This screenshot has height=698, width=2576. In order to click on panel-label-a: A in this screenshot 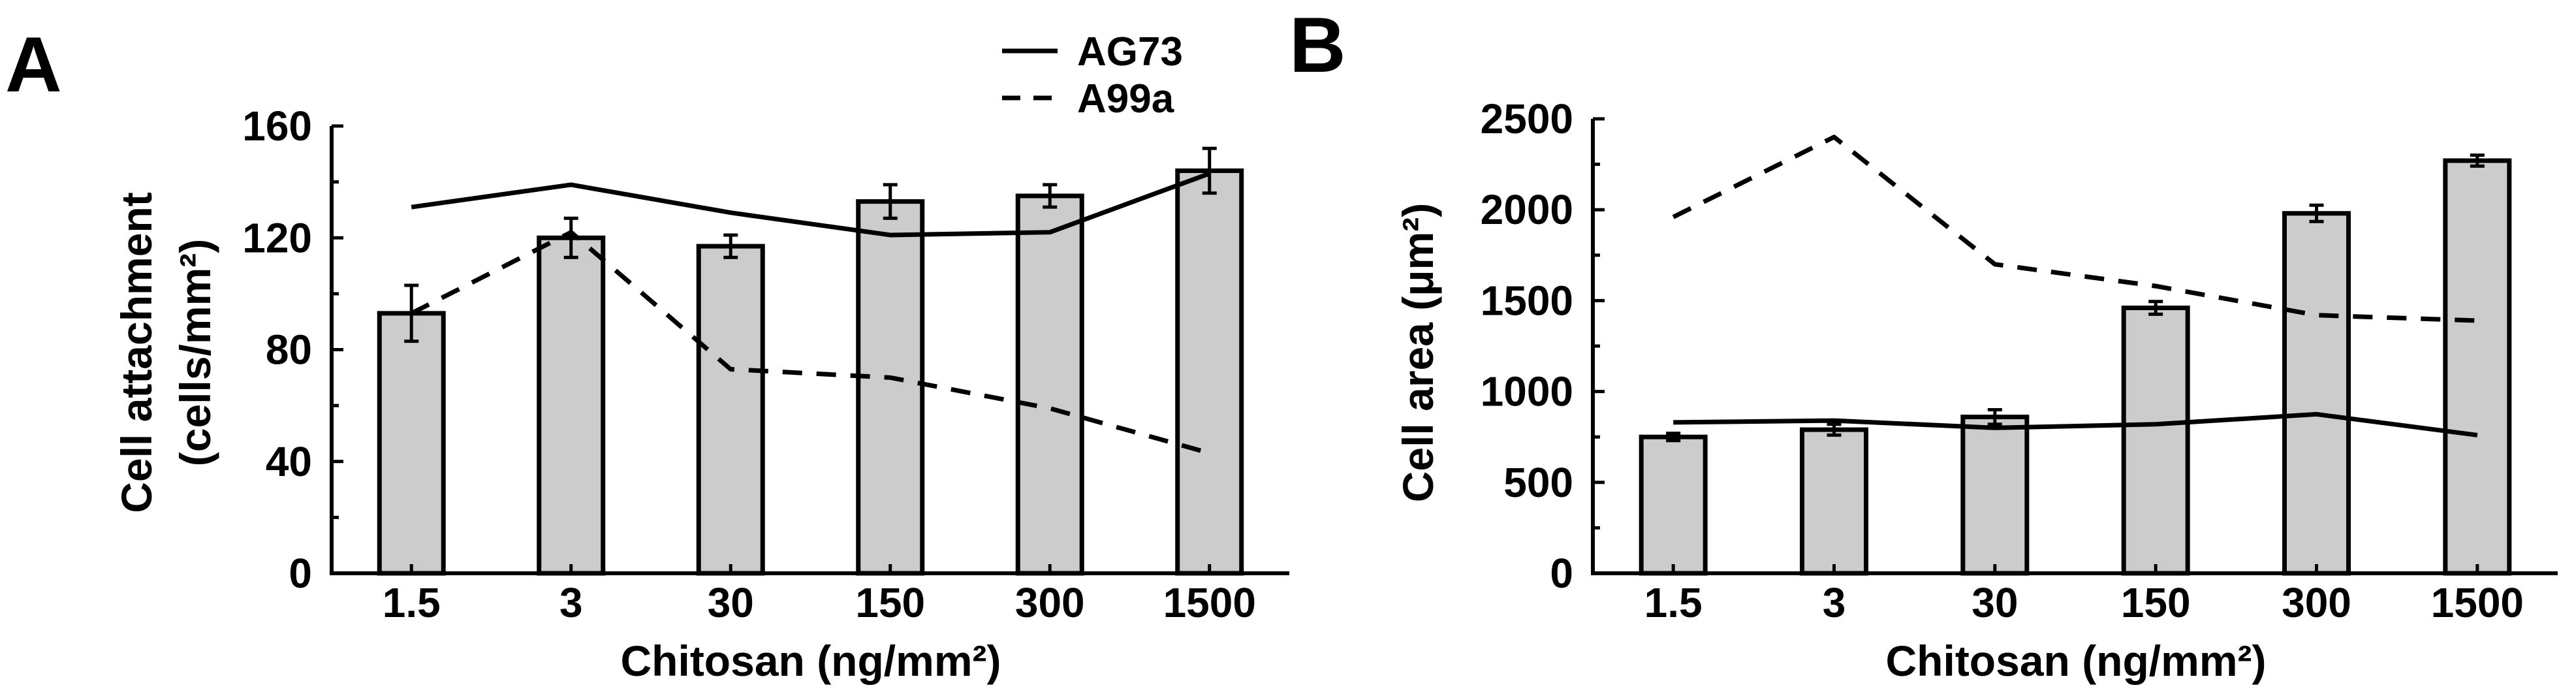, I will do `click(33, 64)`.